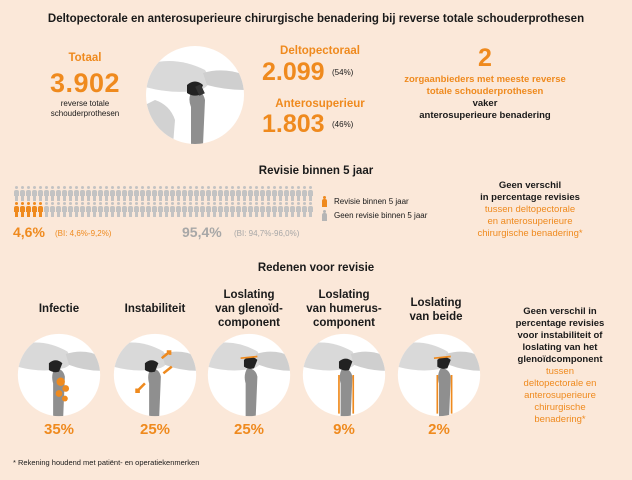 The height and width of the screenshot is (480, 632). Describe the element at coordinates (344, 309) in the screenshot. I see `reason-3-line-1: van humerus-` at that location.